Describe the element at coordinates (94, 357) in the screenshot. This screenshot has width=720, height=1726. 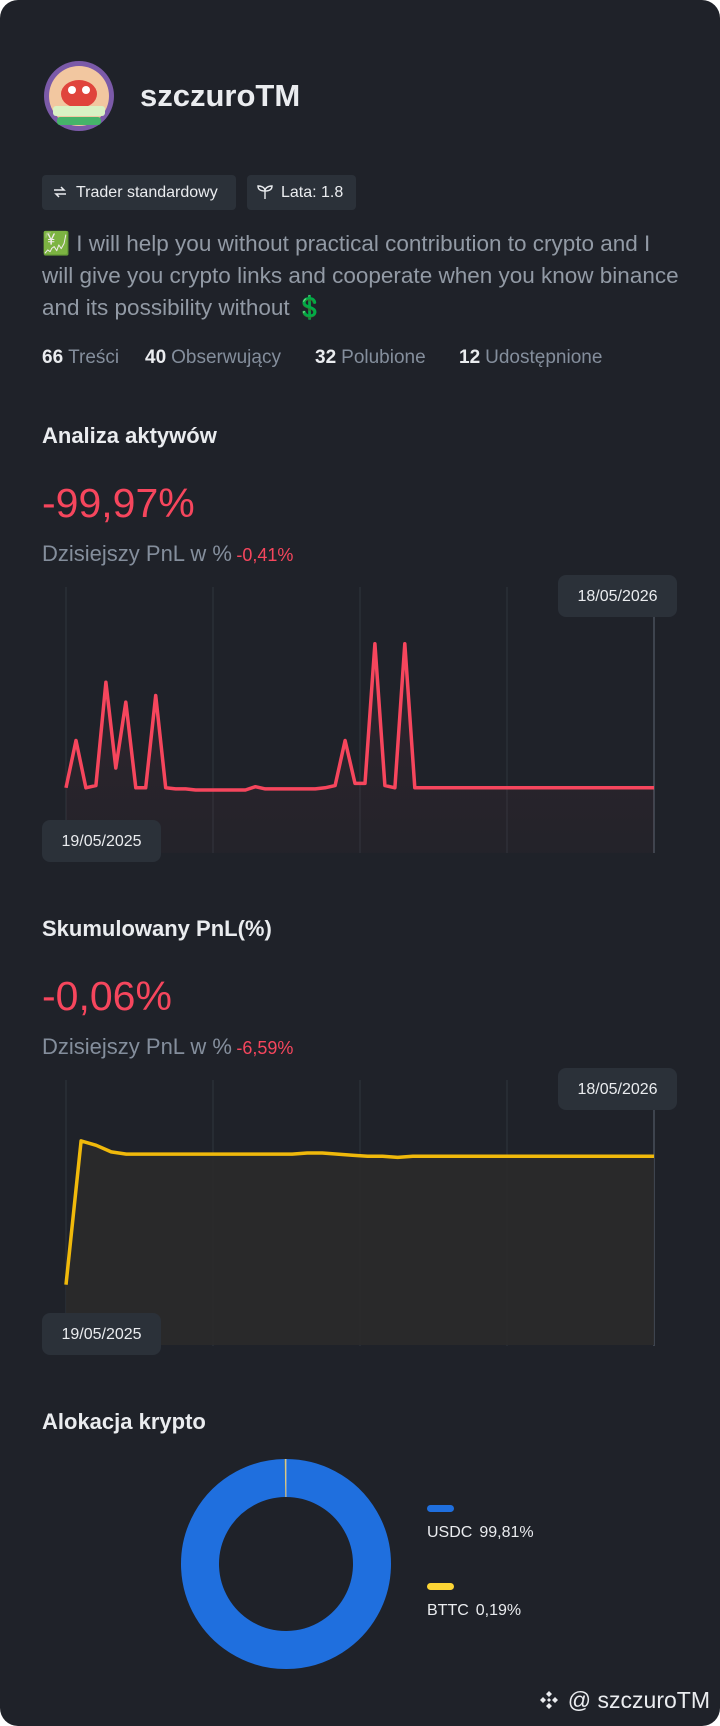
I see `stat-label: Treści` at that location.